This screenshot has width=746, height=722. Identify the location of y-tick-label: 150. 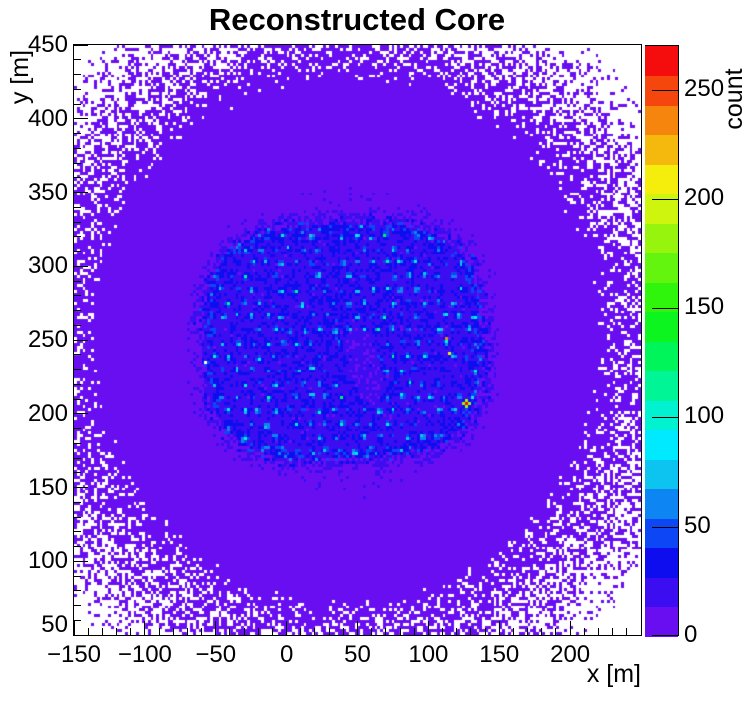
(47, 487).